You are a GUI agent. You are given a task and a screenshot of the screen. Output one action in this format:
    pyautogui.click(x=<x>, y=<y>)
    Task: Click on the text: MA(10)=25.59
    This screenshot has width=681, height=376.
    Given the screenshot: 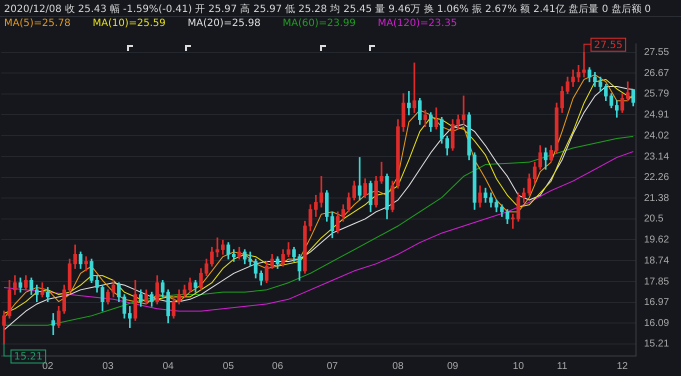 What is the action you would take?
    pyautogui.click(x=129, y=23)
    